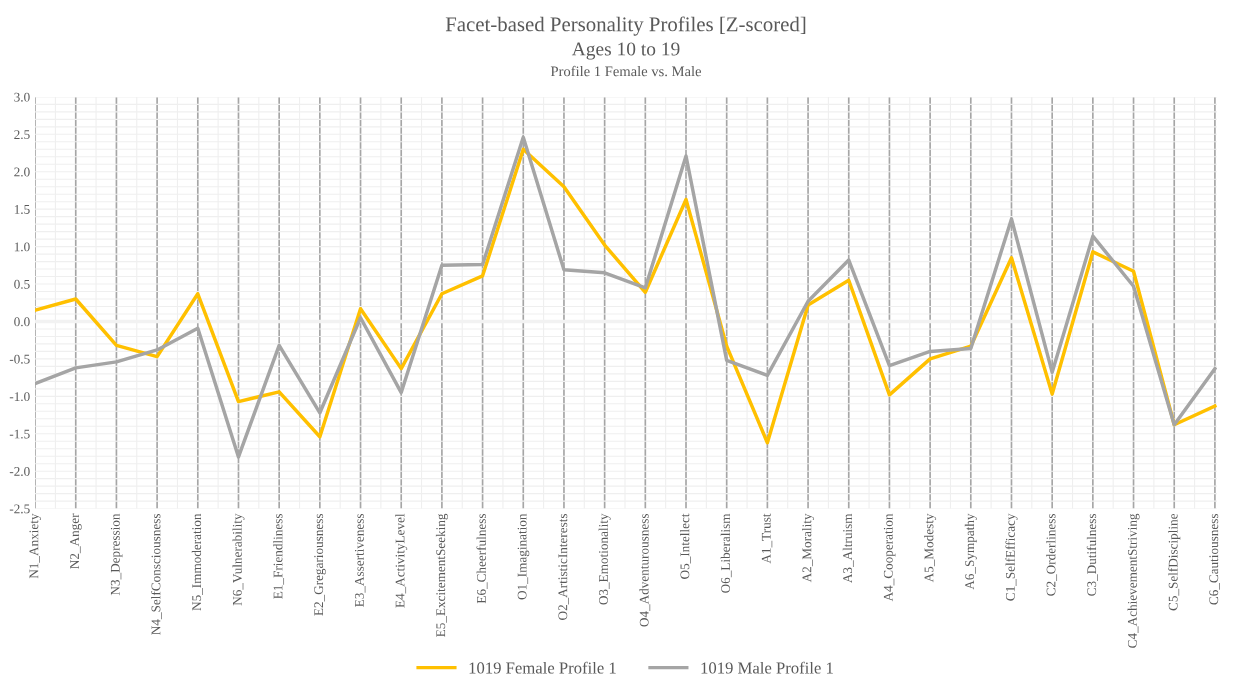 This screenshot has height=692, width=1252. I want to click on x-tick-label: E2_Gregariousness, so click(320, 564).